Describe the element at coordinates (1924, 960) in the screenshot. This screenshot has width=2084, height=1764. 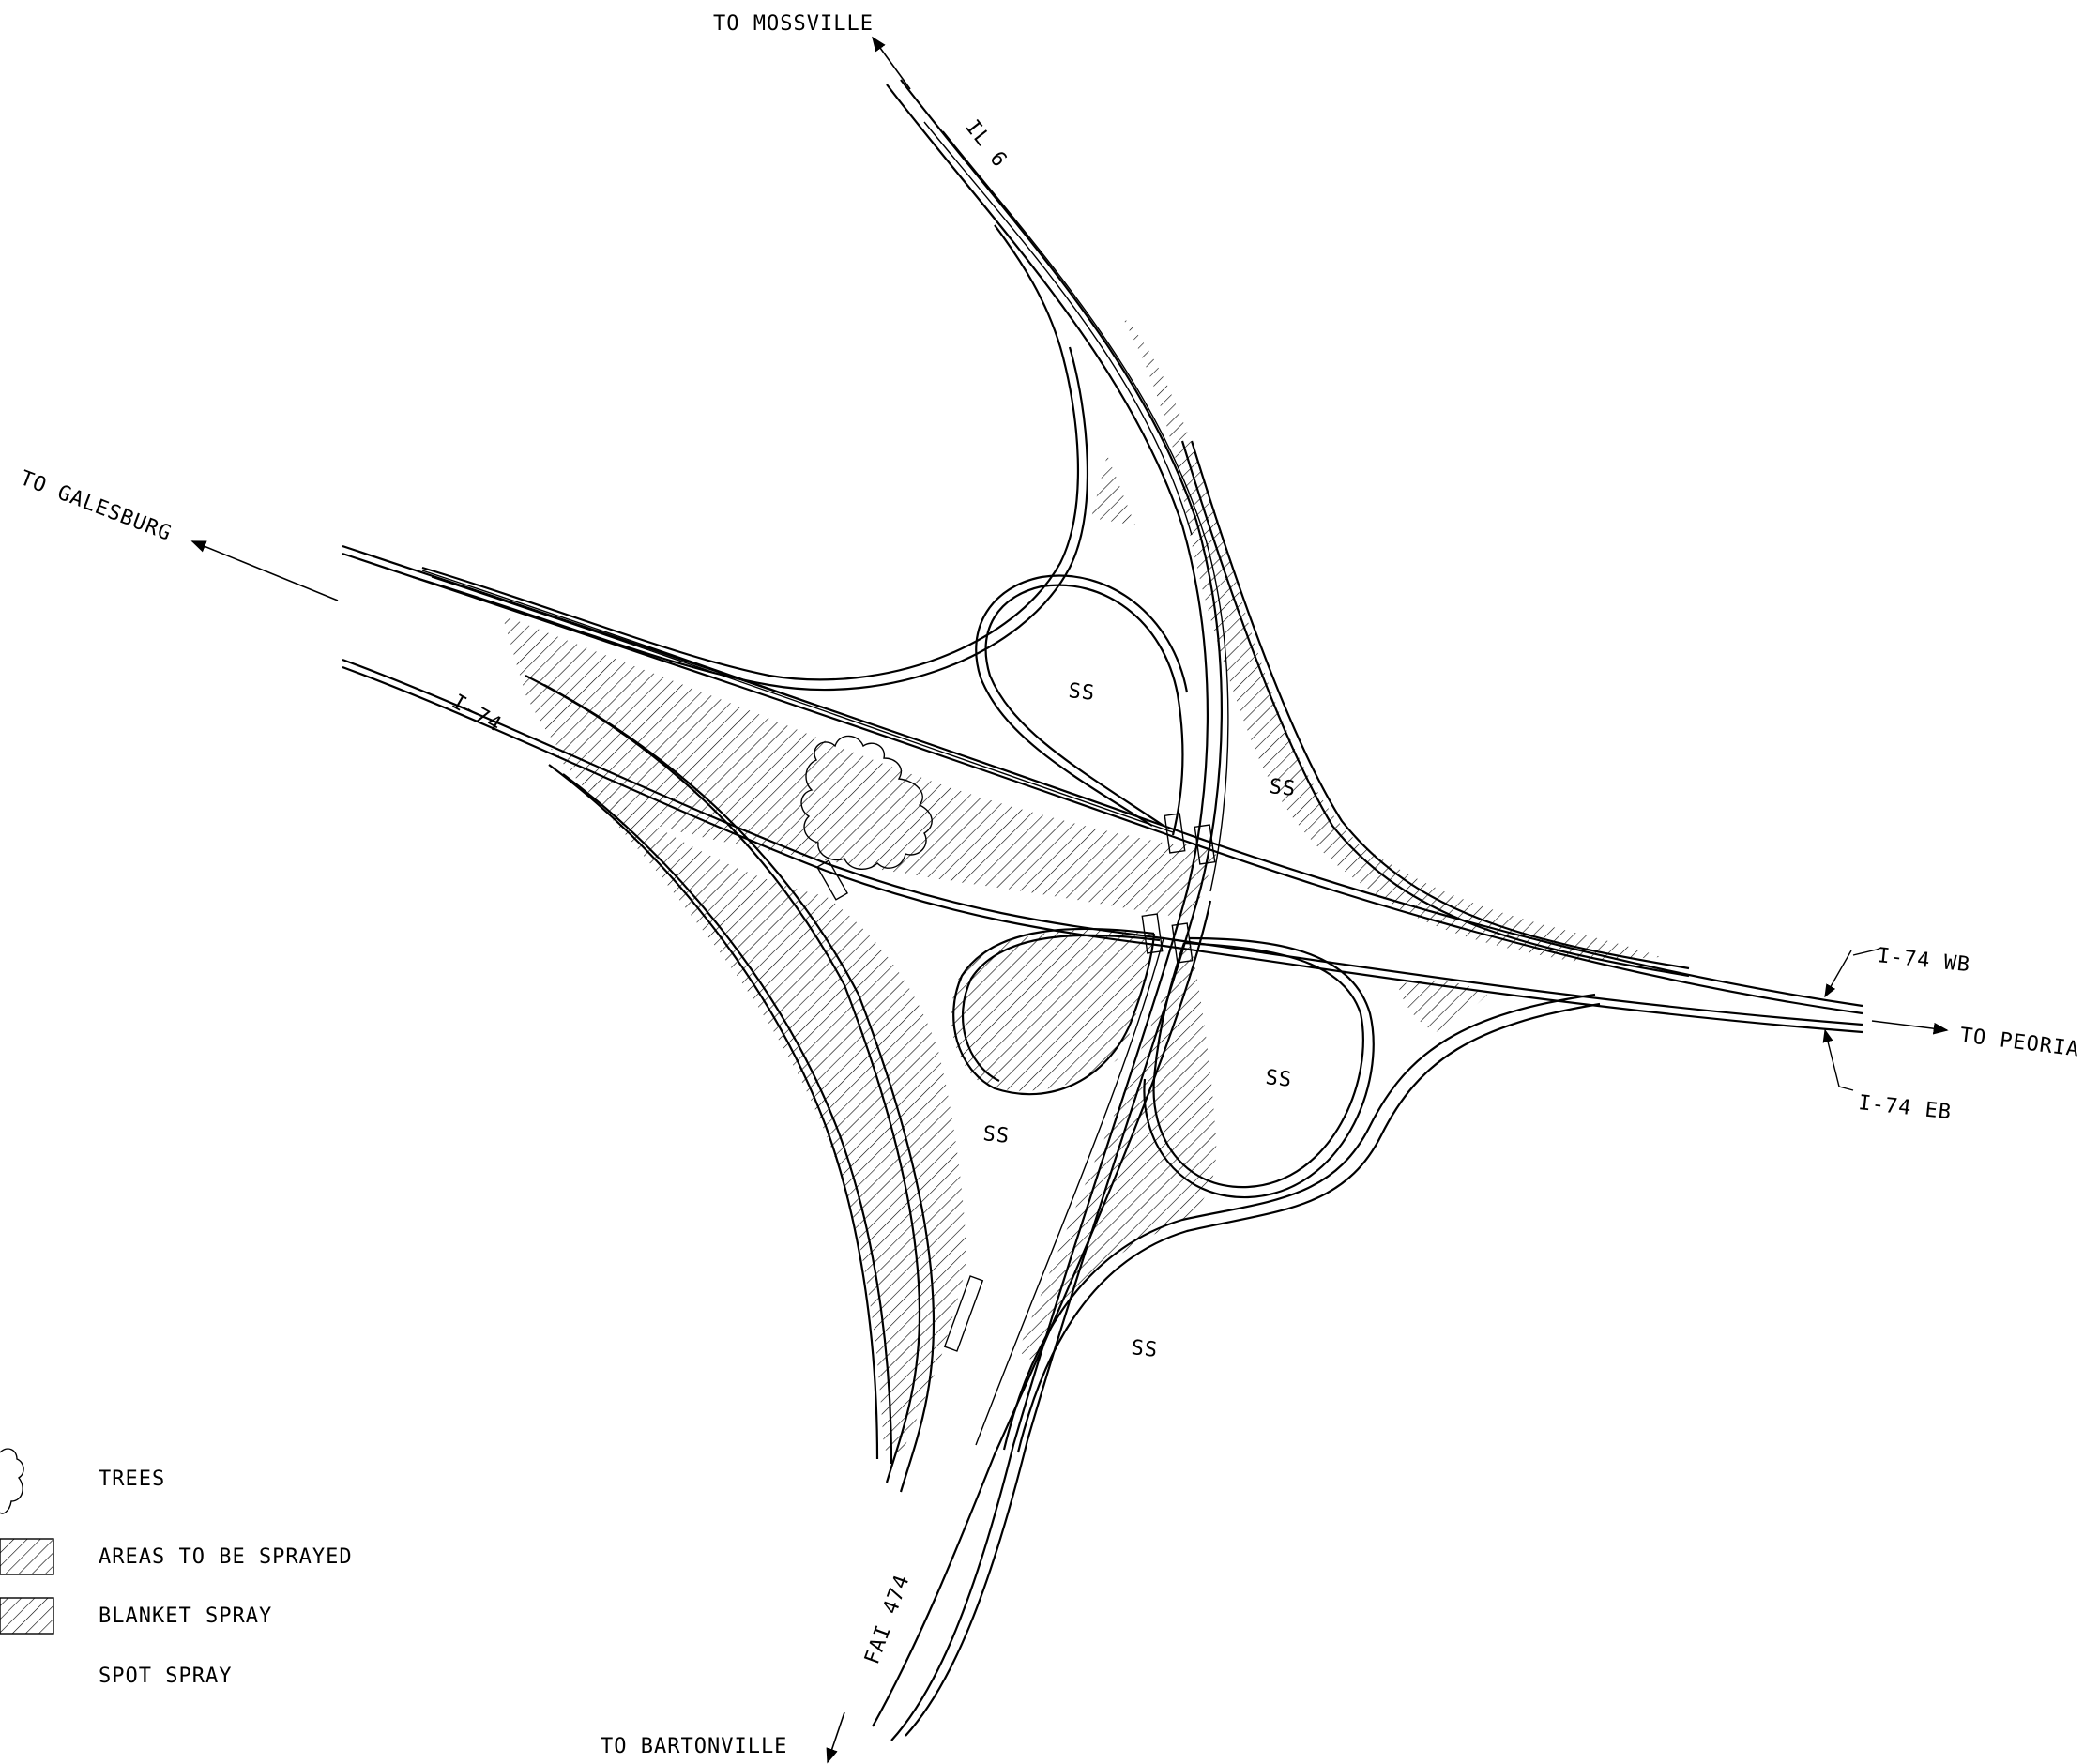
I see `label-i74-wb: I-74 WB` at that location.